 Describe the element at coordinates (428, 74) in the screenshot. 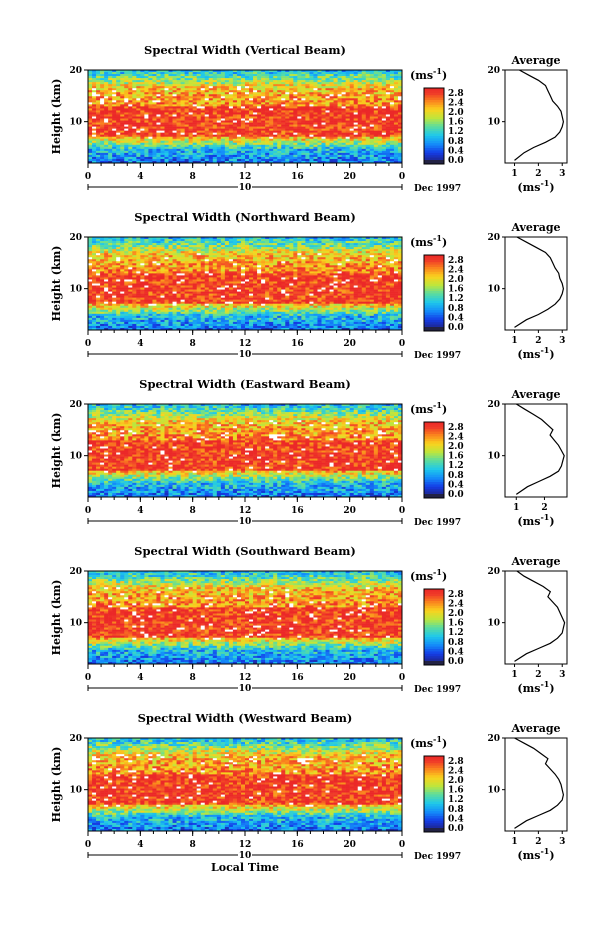

I see `colorbar-unit: (ms-1)` at that location.